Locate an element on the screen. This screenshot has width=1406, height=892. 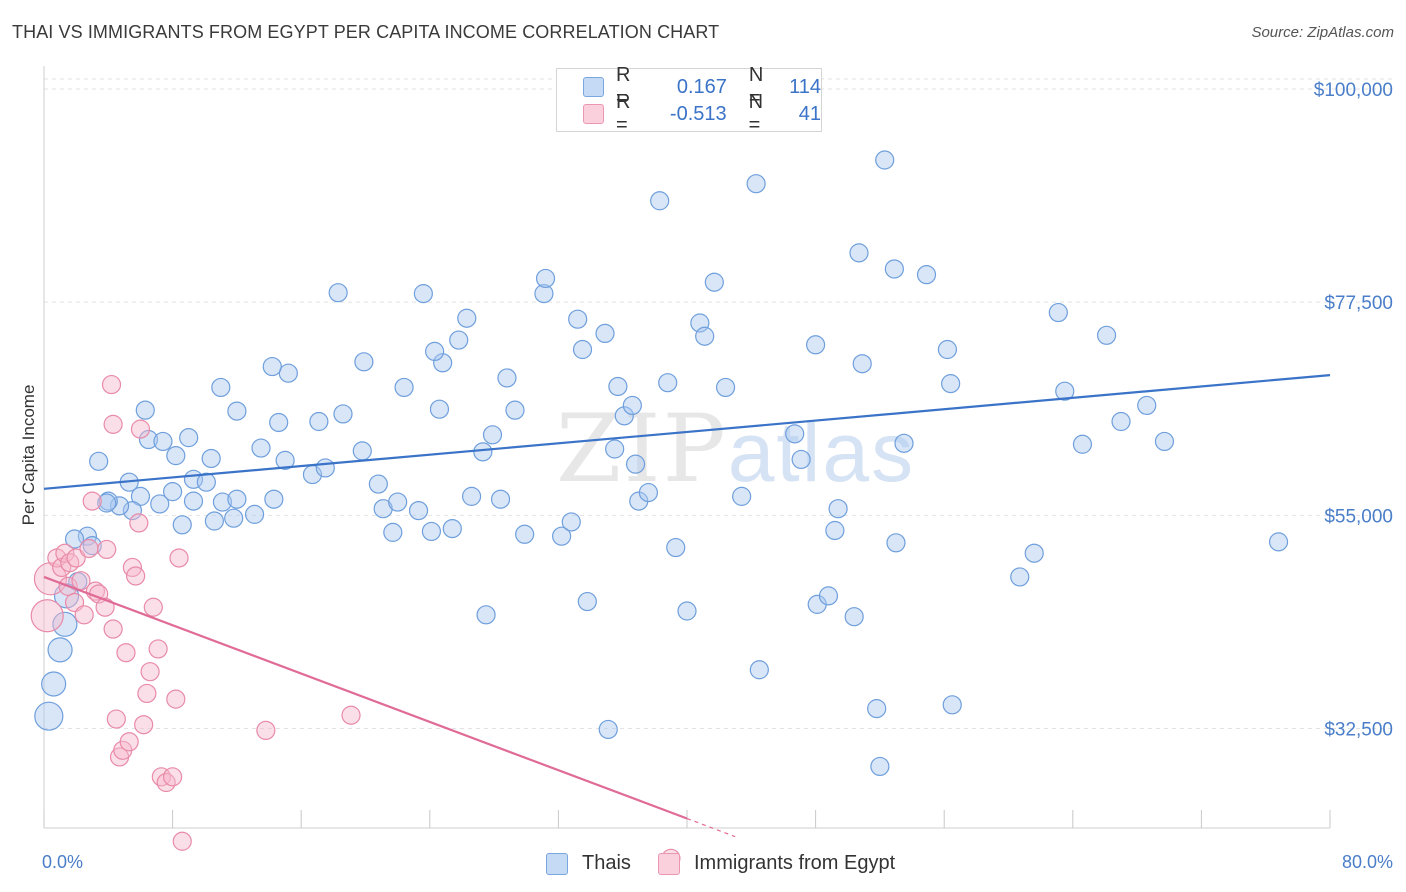
bottom-legend-egypt: Immigrants from Egypt is located at coordinates (776, 863).